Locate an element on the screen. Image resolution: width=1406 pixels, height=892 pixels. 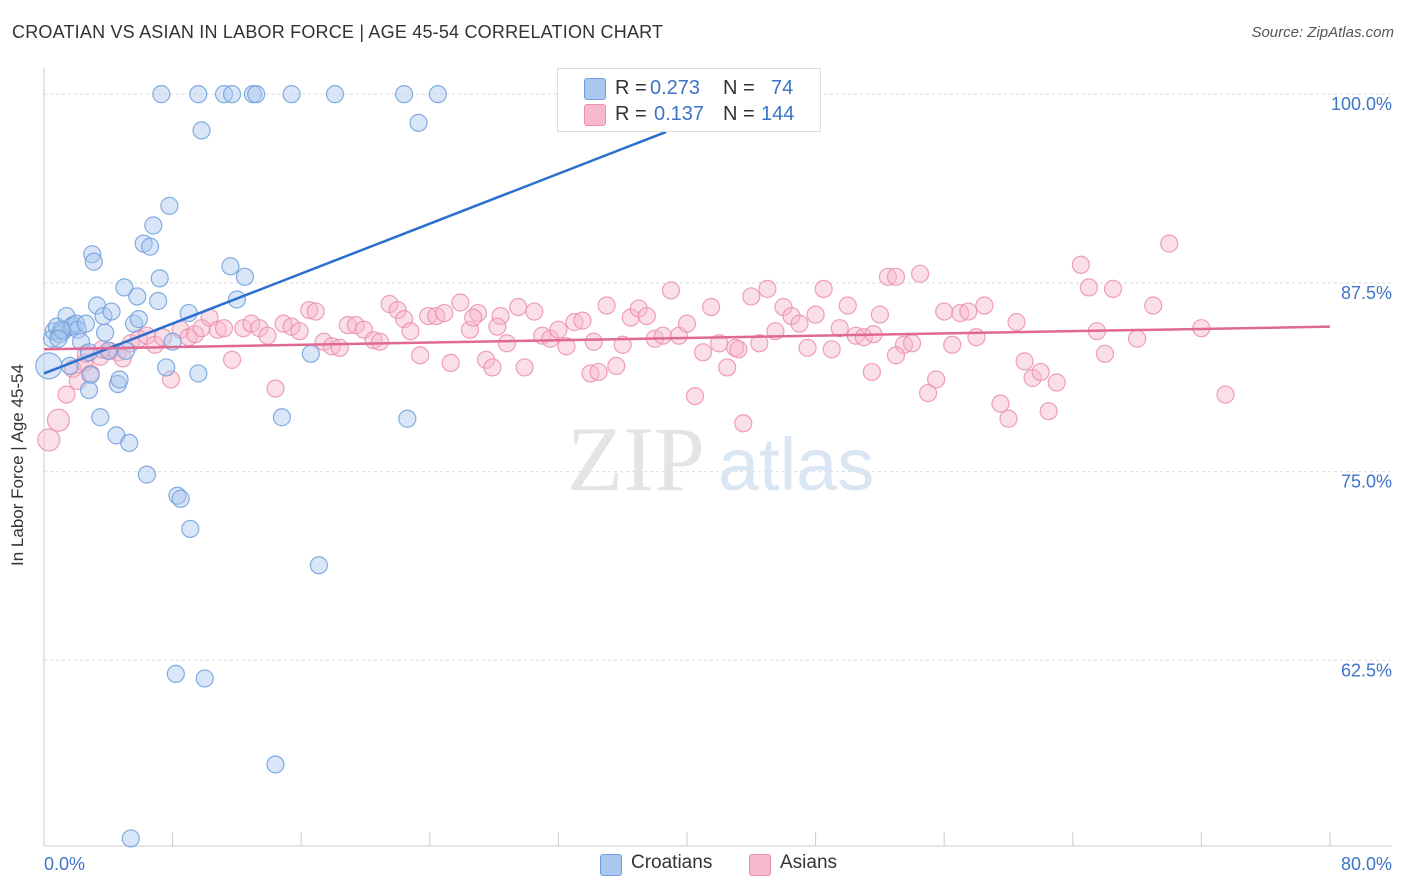
source-credit: Source: ZipAtlas.com is located at coordinates (1322, 32).